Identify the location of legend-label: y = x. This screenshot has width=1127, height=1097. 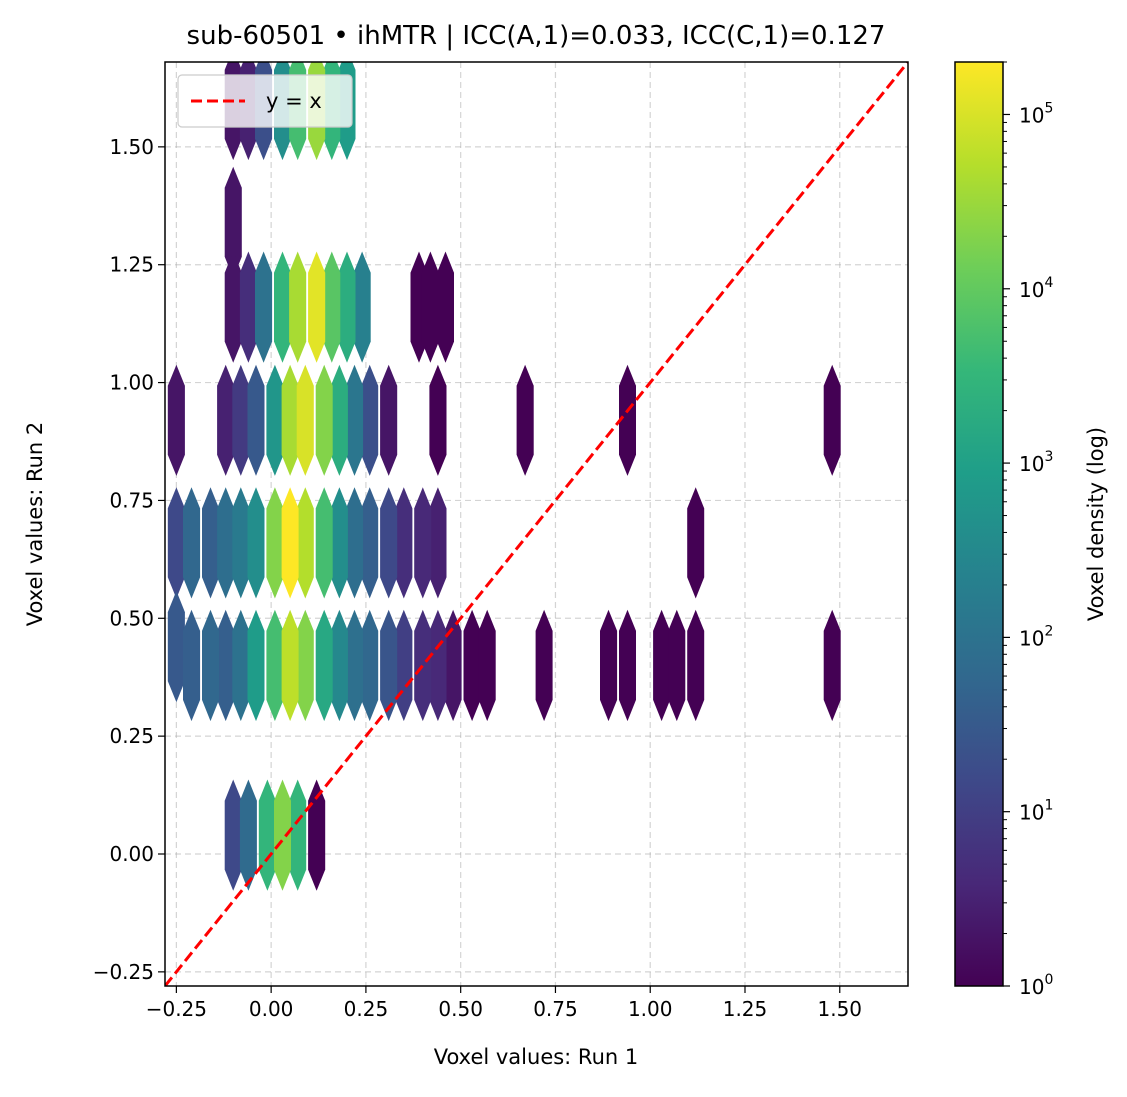
(294, 101).